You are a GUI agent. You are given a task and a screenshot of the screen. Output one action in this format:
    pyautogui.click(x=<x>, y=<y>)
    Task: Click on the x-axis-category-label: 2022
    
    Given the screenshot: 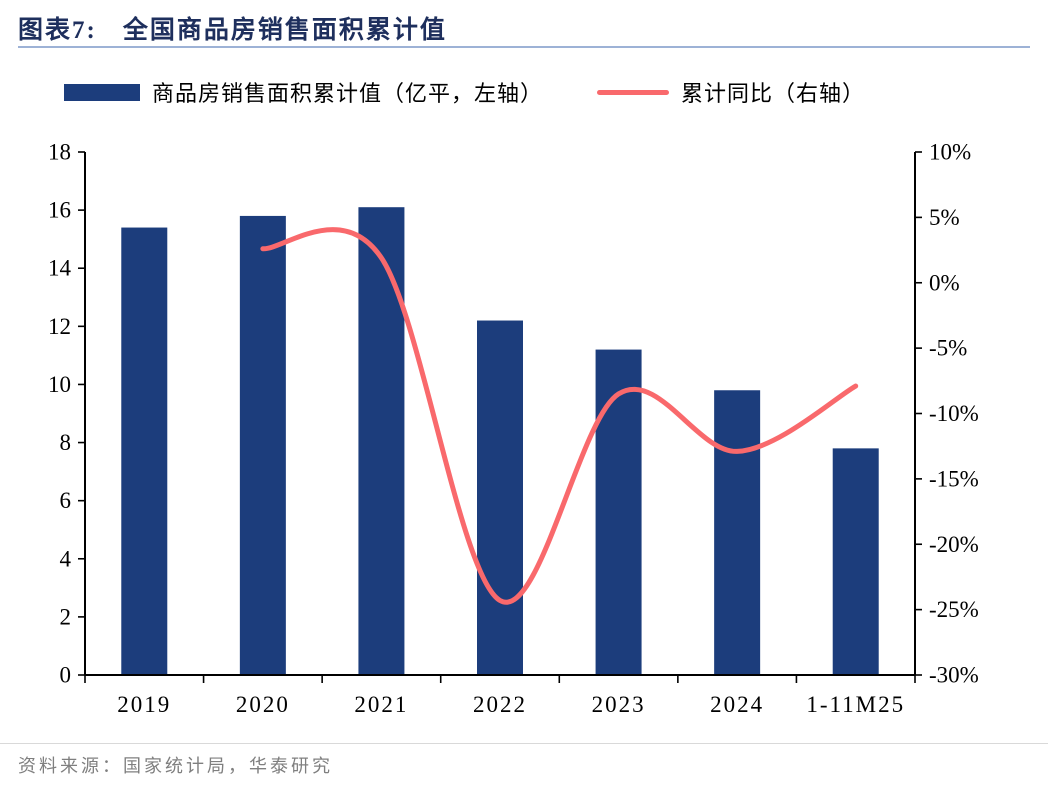 What is the action you would take?
    pyautogui.click(x=500, y=704)
    